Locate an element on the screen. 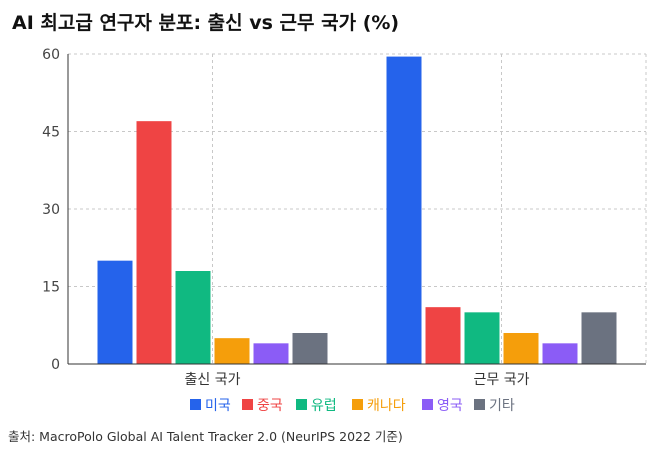 This screenshot has height=449, width=658. y-tick-label: 45 is located at coordinates (51, 133).